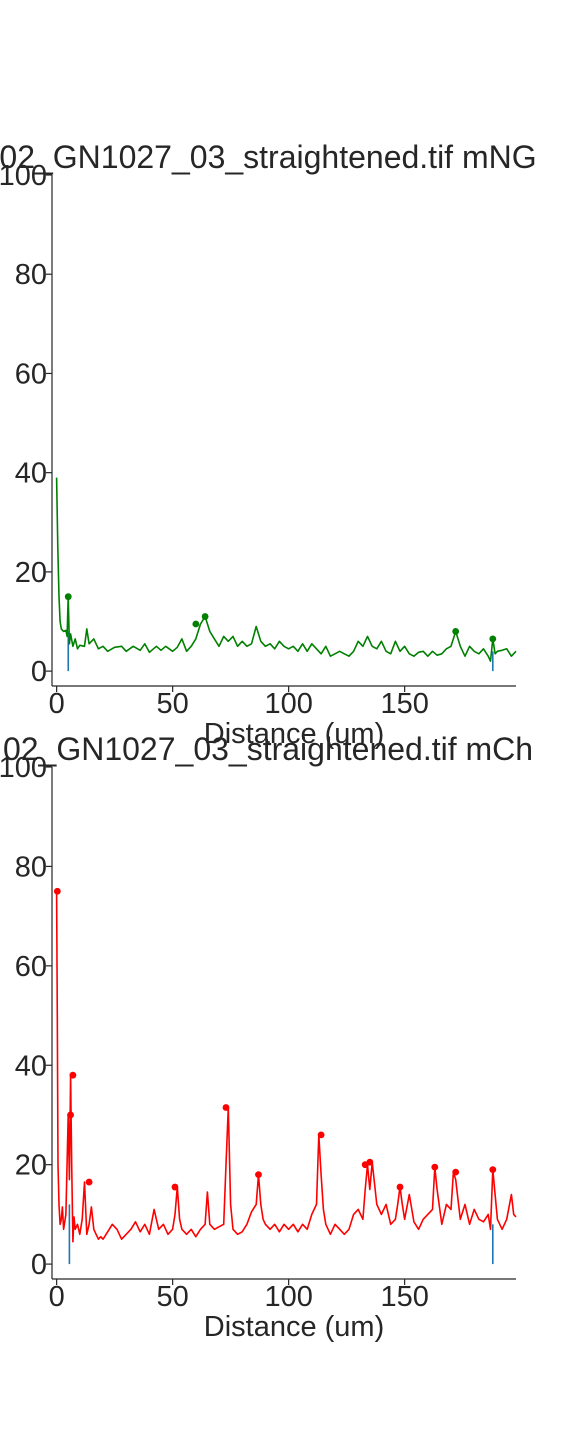 The width and height of the screenshot is (573, 1440). What do you see at coordinates (268, 157) in the screenshot?
I see `chart-title: 02_GN1027_03_straightened.tif mNG` at bounding box center [268, 157].